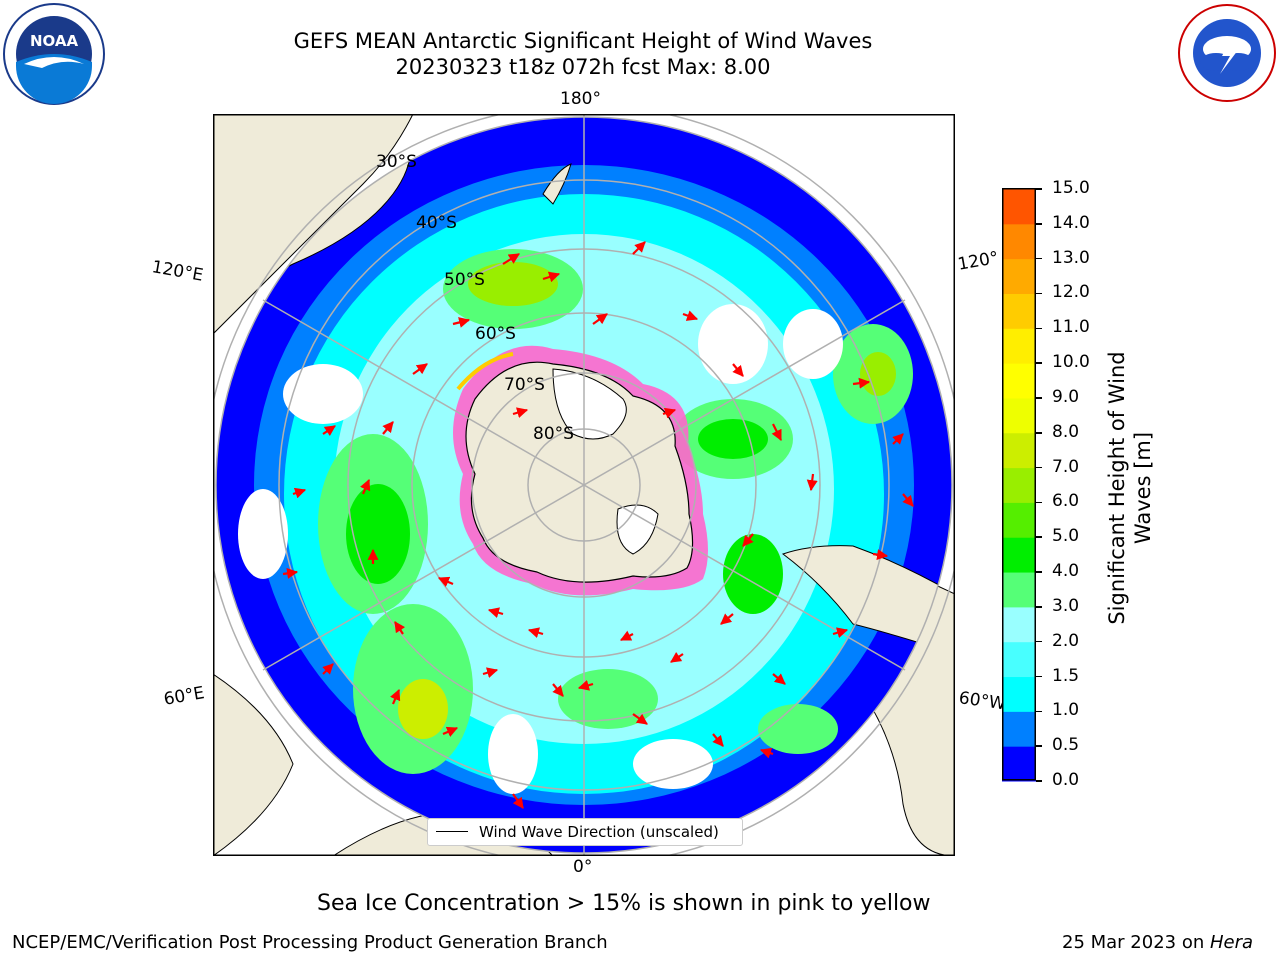 Image resolution: width=1280 pixels, height=960 pixels. What do you see at coordinates (495, 334) in the screenshot?
I see `lat-label-60s: 60°S` at bounding box center [495, 334].